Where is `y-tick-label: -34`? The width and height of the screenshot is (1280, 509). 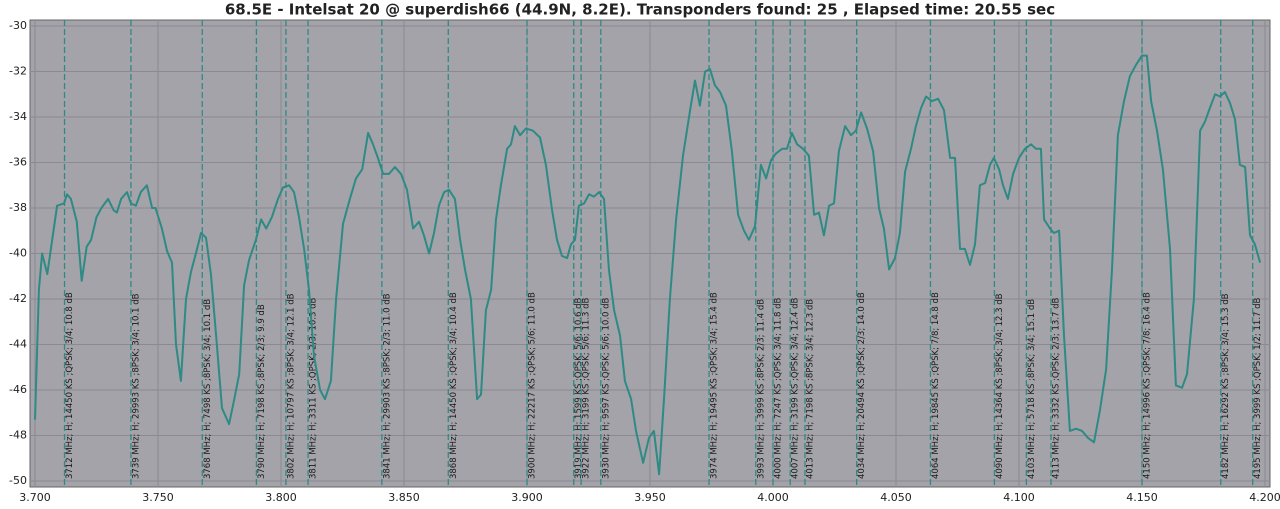 y-tick-label: -34 is located at coordinates (18, 116).